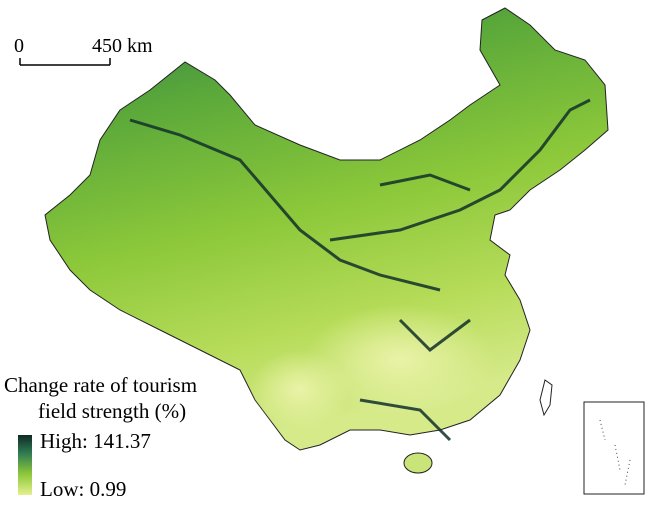 The width and height of the screenshot is (650, 508). Describe the element at coordinates (95, 441) in the screenshot. I see `legend-high: High: 141.37` at that location.